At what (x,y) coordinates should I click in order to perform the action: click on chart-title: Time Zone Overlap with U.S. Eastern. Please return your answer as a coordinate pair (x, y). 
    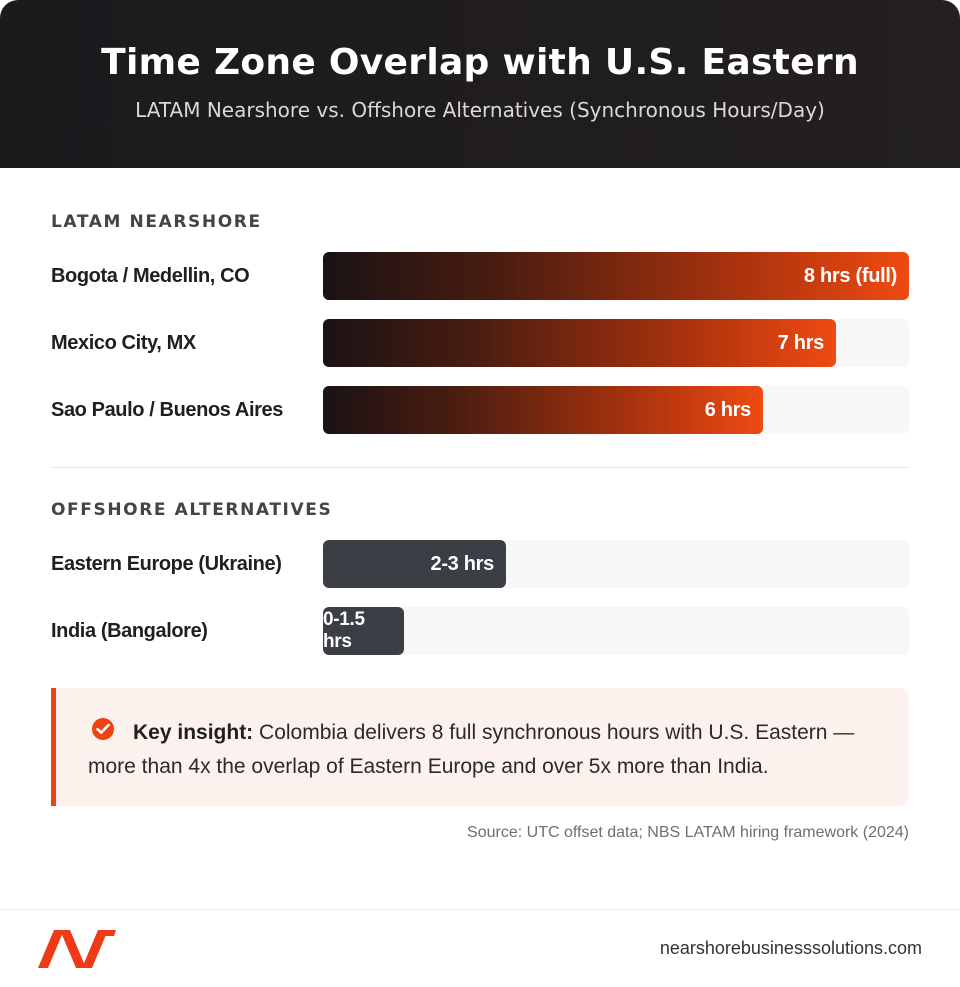
    Looking at the image, I should click on (480, 62).